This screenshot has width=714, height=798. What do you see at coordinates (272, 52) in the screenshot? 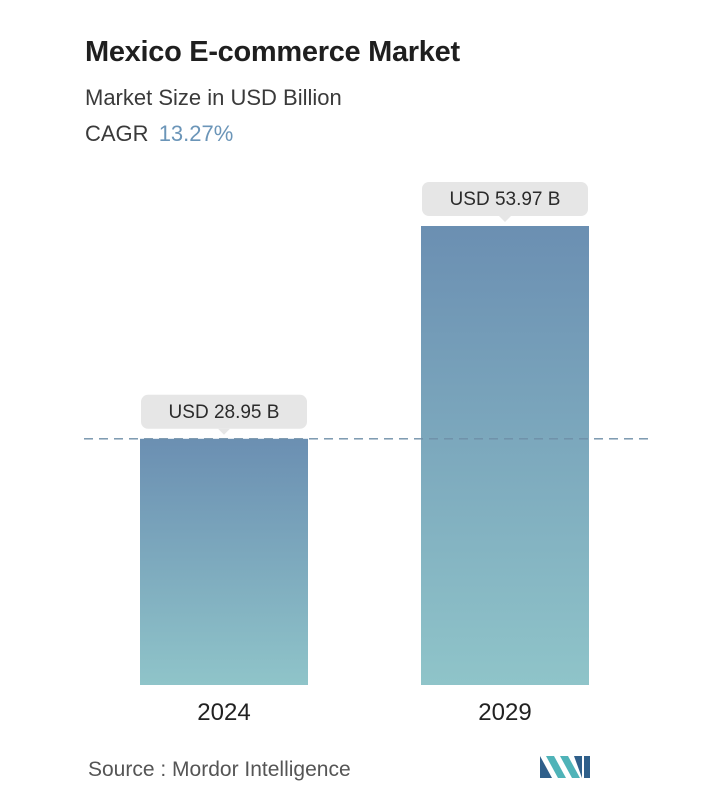
I see `chart-title: Mexico E-commerce Market` at bounding box center [272, 52].